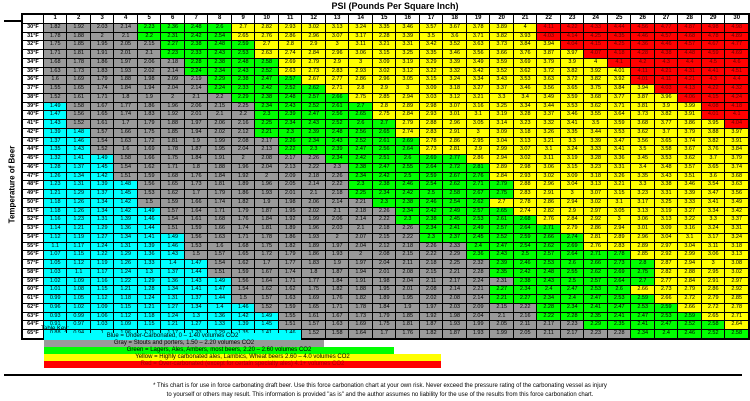  Describe the element at coordinates (395, 6) in the screenshot. I see `chart-title: PSI (Pounds Per Square Inch)` at that location.